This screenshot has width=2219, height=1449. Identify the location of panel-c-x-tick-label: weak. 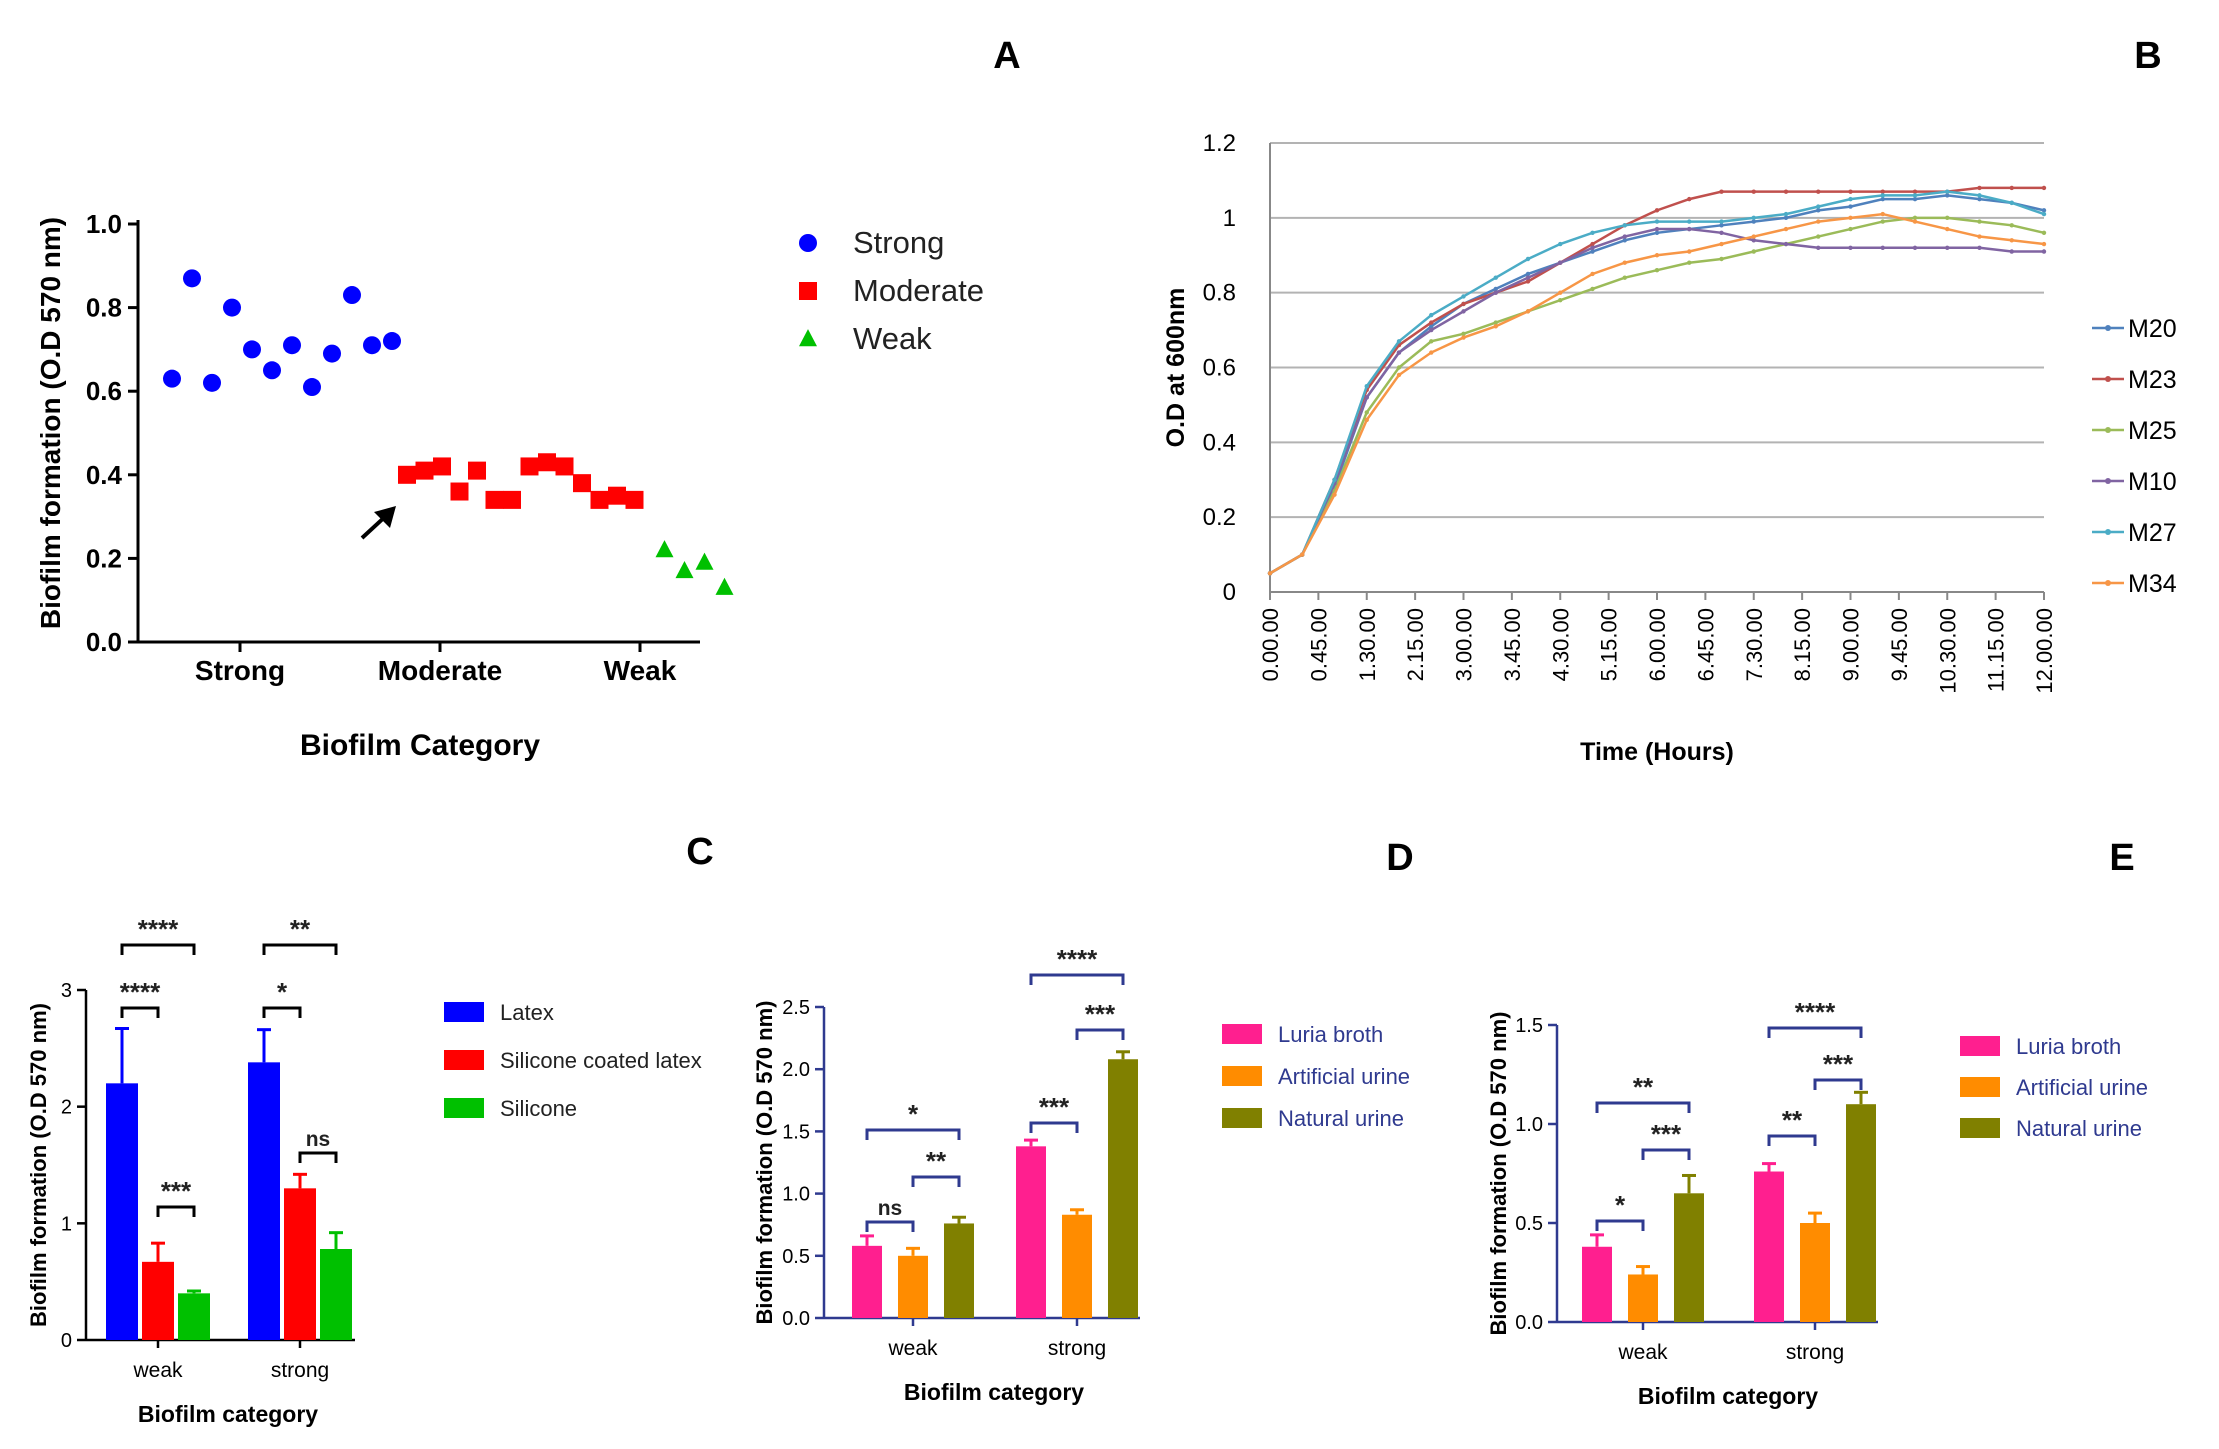
(157, 1370).